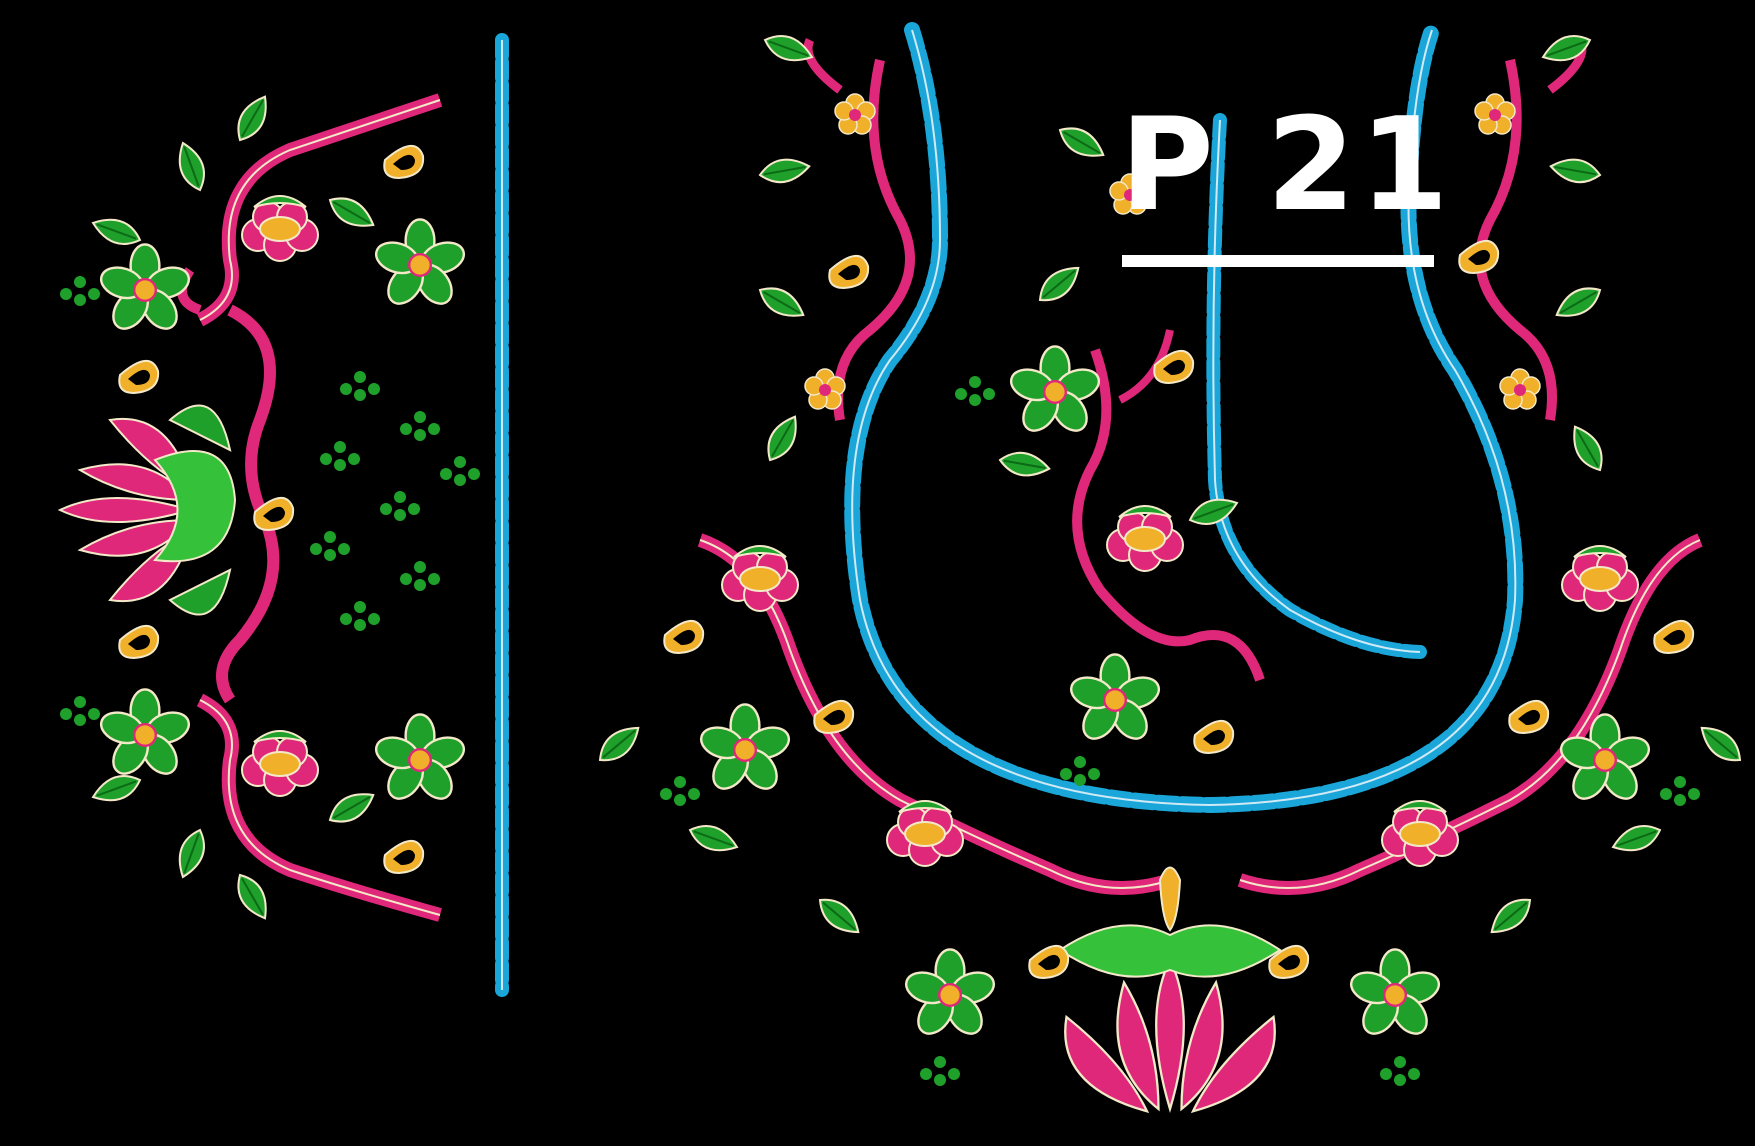 The height and width of the screenshot is (1146, 1755). Describe the element at coordinates (1286, 165) in the screenshot. I see `design-code-label: P 21` at that location.